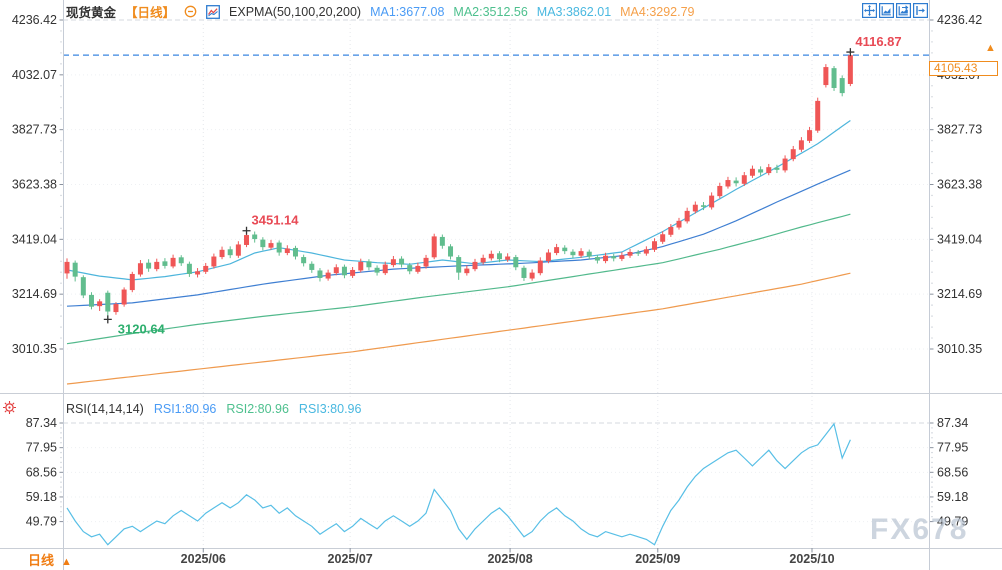 Image resolution: width=1002 pixels, height=570 pixels. I want to click on axis-zoom-icon, so click(886, 10).